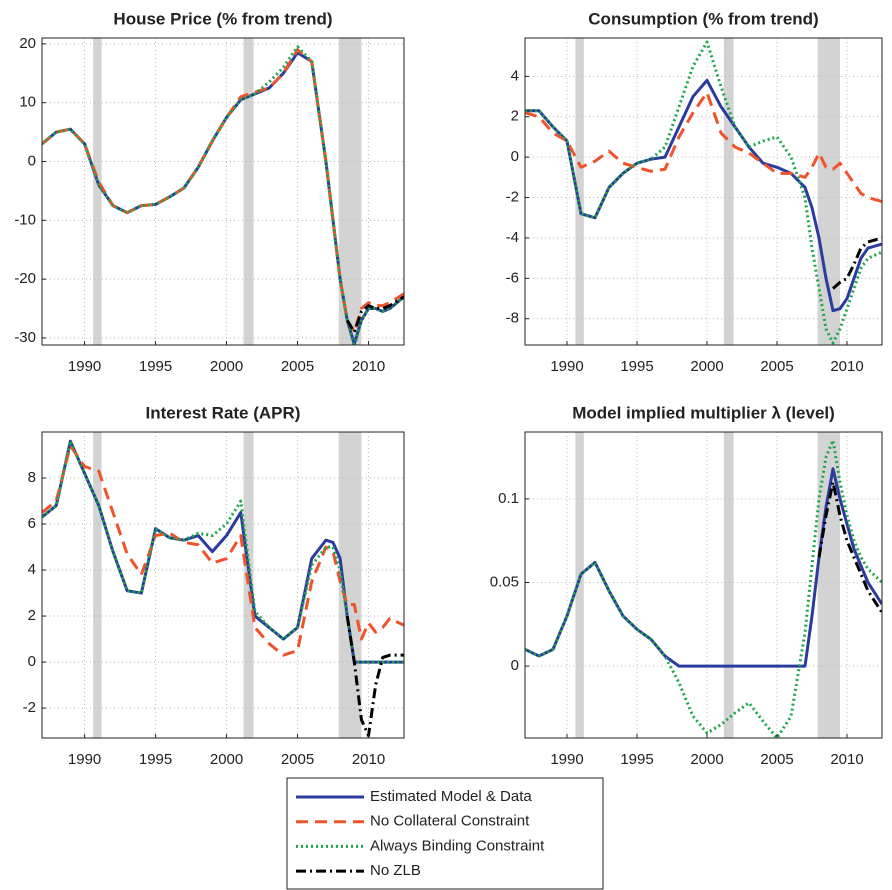  What do you see at coordinates (32, 477) in the screenshot?
I see `y-tick-label: 8` at bounding box center [32, 477].